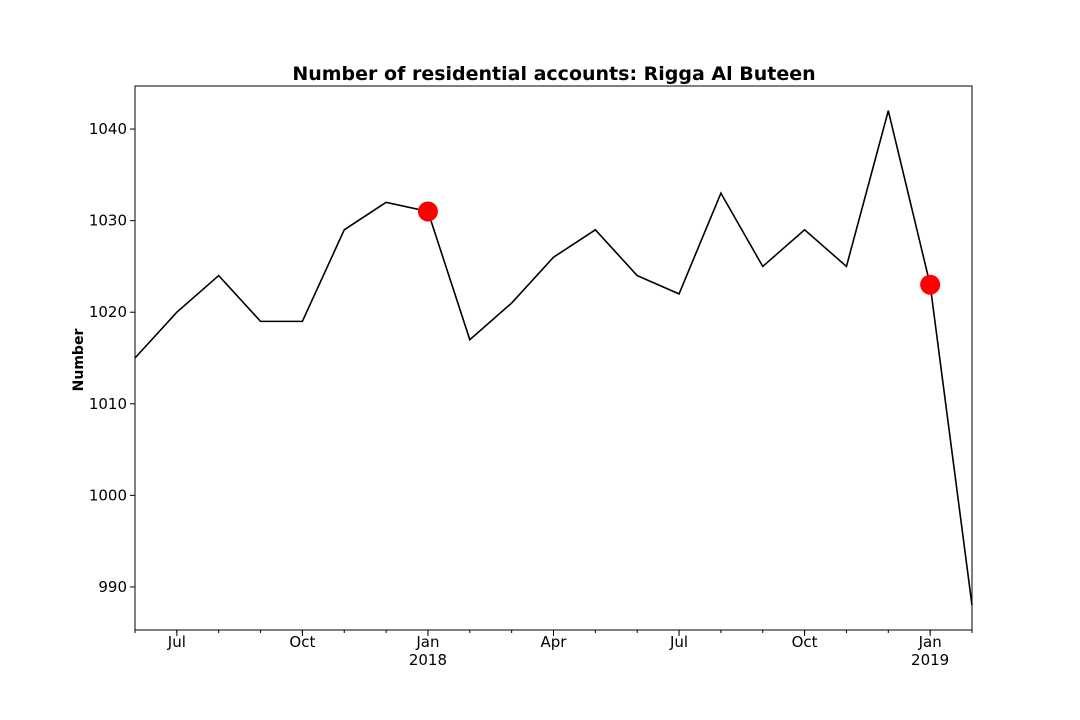  What do you see at coordinates (930, 660) in the screenshot?
I see `x-tick-year-label: 2019` at bounding box center [930, 660].